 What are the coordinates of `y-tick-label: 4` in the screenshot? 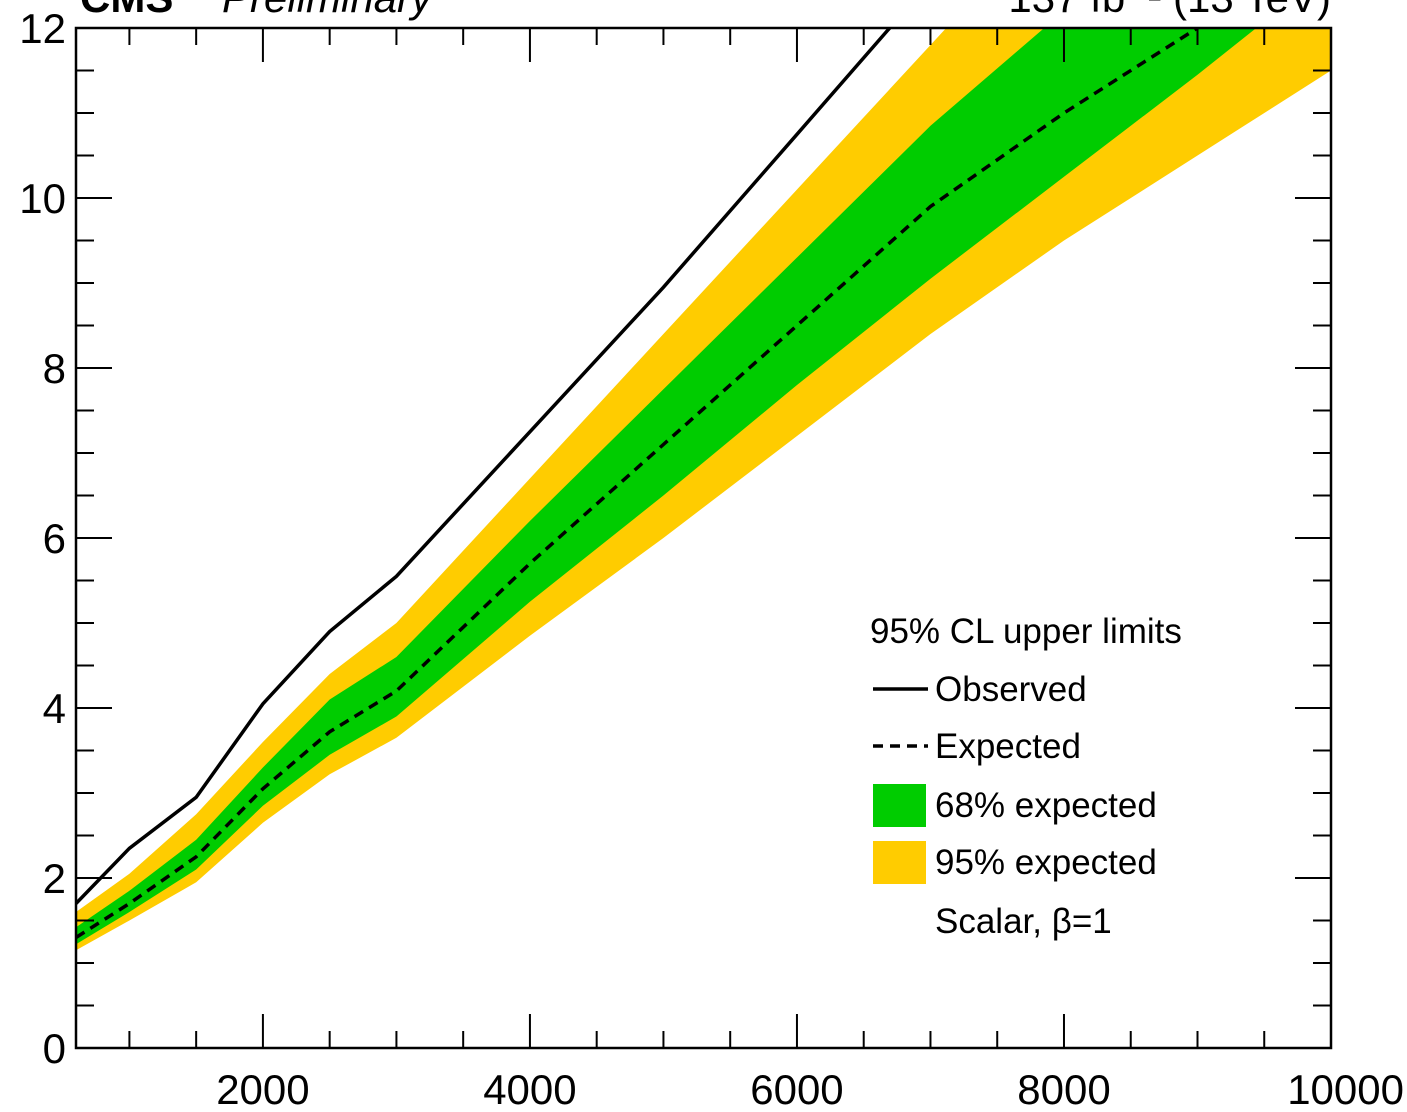 It's located at (54, 708).